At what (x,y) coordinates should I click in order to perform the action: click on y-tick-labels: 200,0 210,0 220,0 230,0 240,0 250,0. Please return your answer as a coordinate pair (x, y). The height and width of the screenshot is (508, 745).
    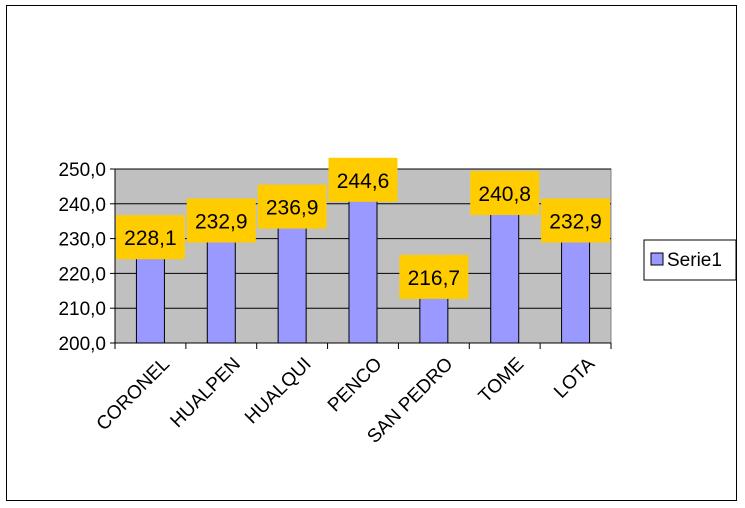
    Looking at the image, I should click on (82, 257).